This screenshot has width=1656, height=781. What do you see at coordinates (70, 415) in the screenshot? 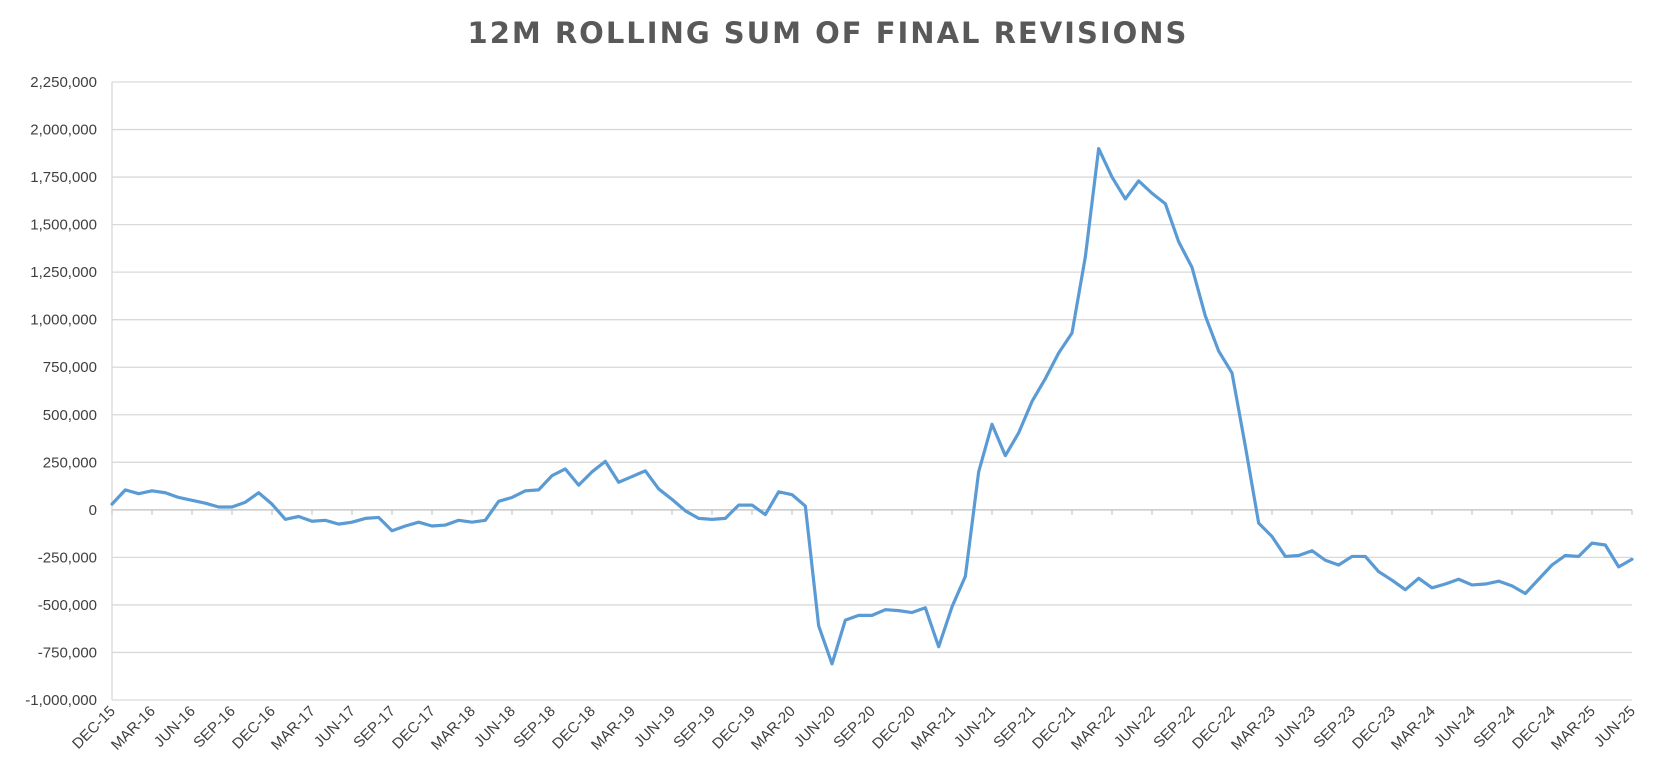
I see `y-tick-label: 500,000` at bounding box center [70, 415].